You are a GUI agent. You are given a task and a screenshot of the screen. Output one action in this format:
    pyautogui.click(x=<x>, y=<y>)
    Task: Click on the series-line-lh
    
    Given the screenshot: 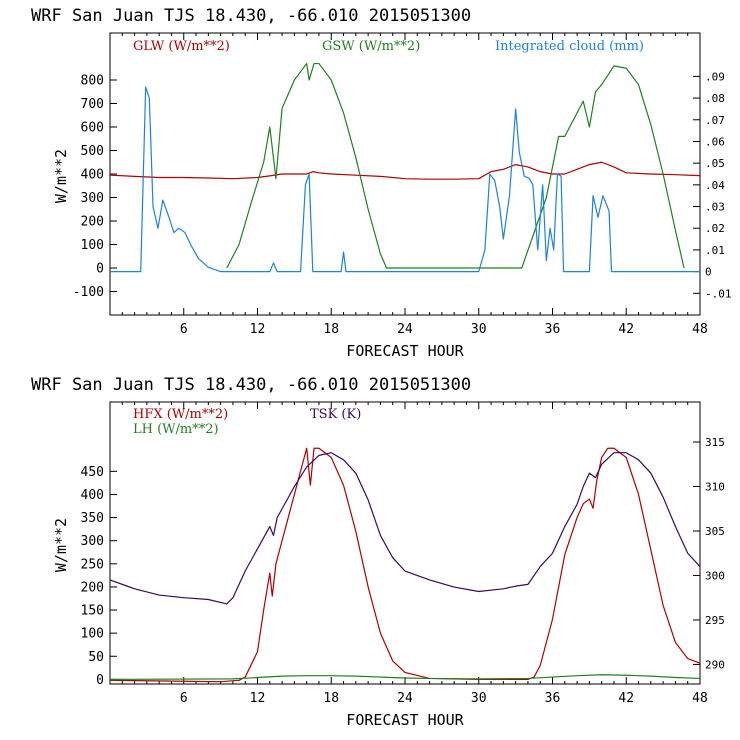 What is the action you would take?
    pyautogui.click(x=405, y=677)
    